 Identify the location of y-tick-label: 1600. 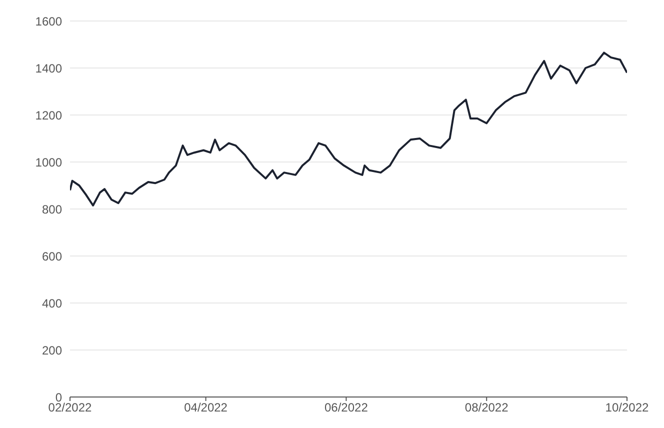
(48, 21).